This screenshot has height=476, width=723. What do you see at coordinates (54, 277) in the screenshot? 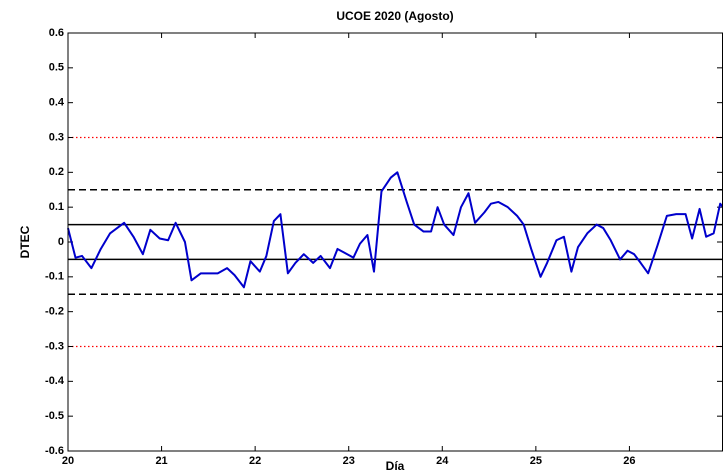
I see `y-tick-label: -0.1` at bounding box center [54, 277].